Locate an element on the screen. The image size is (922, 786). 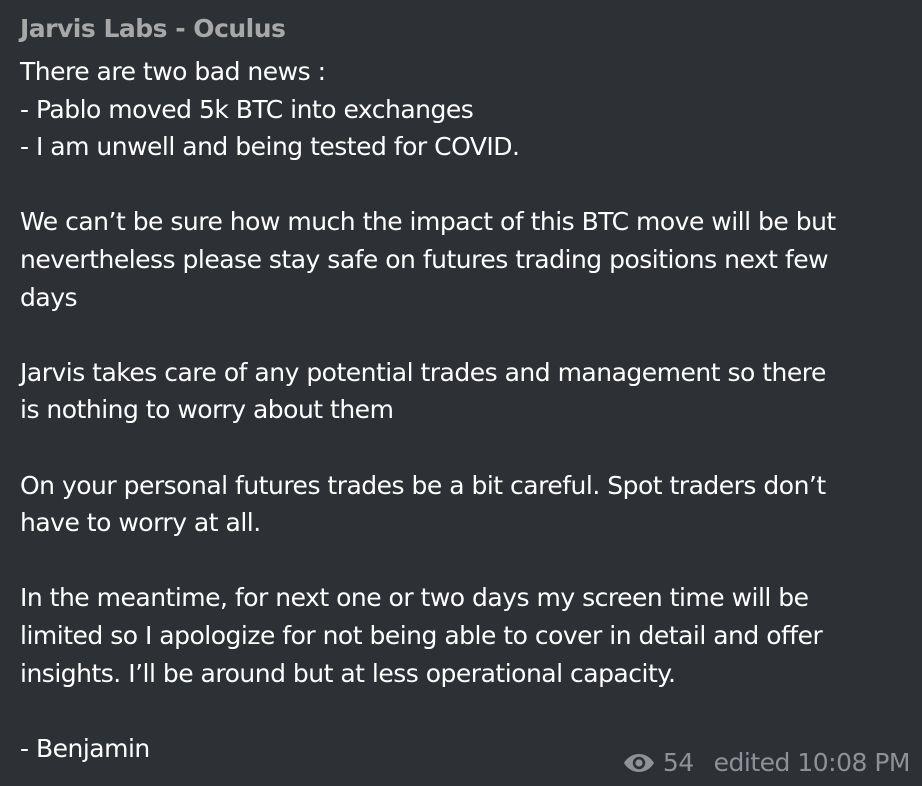
message-line: have to worry at all. is located at coordinates (140, 523).